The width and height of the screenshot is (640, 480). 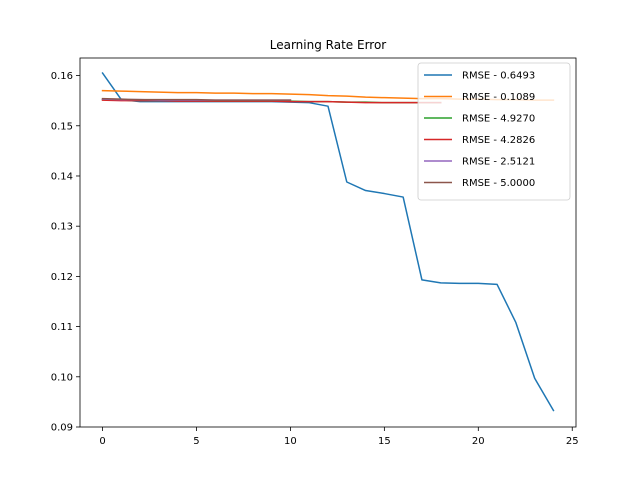 I want to click on y-tick-label: 0.13, so click(x=62, y=227).